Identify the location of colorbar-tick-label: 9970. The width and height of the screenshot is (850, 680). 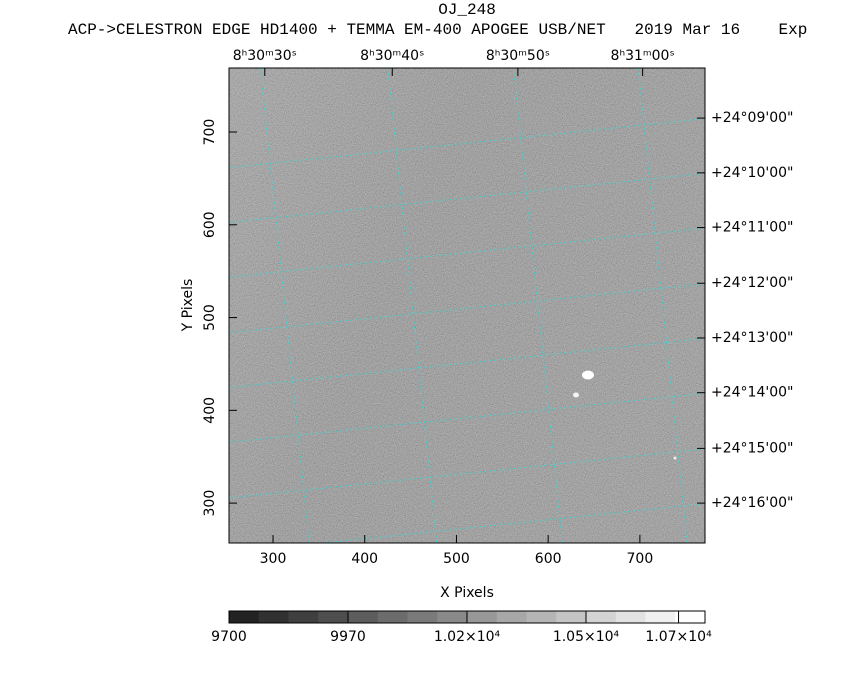
(348, 637).